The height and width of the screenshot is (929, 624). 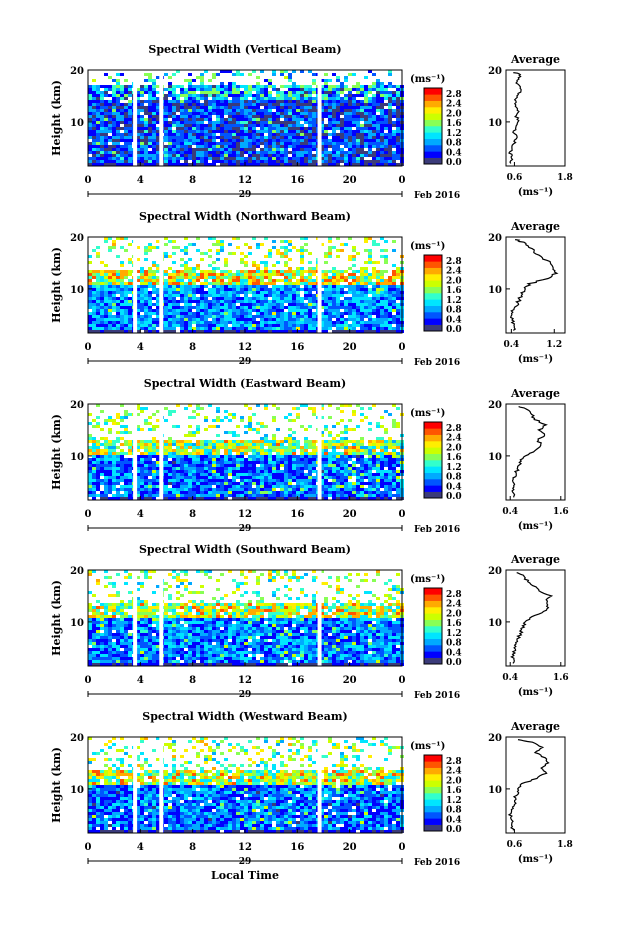 What do you see at coordinates (245, 875) in the screenshot?
I see `x-axis-label: Local Time` at bounding box center [245, 875].